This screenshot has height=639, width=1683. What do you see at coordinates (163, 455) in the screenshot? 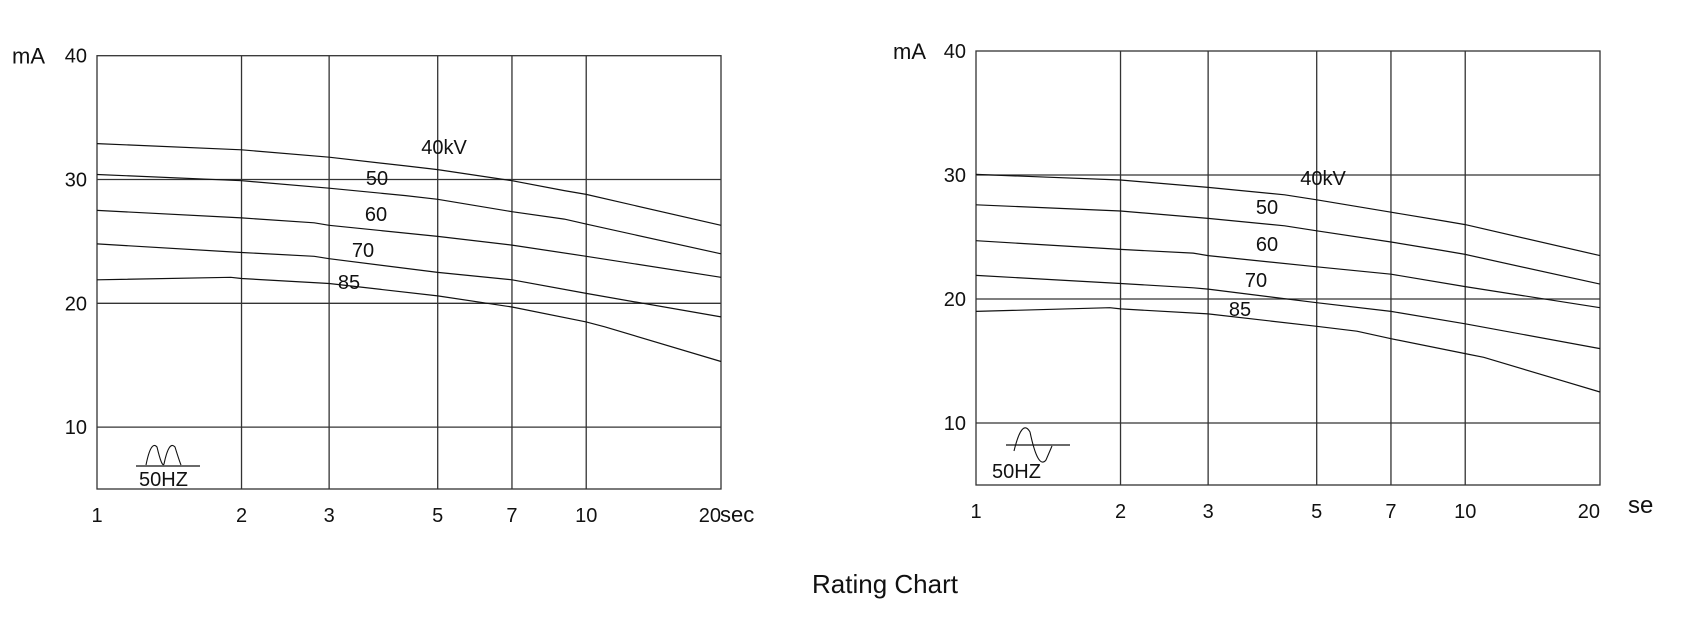
I see `rectified-wave-icon` at bounding box center [163, 455].